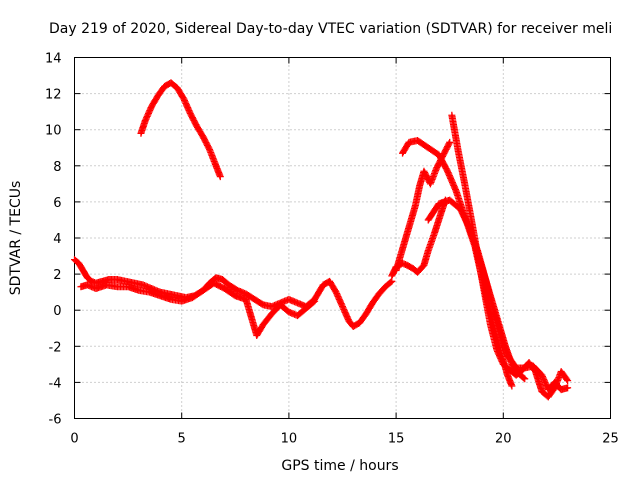 The width and height of the screenshot is (640, 480). I want to click on y-tick-label: -2, so click(55, 347).